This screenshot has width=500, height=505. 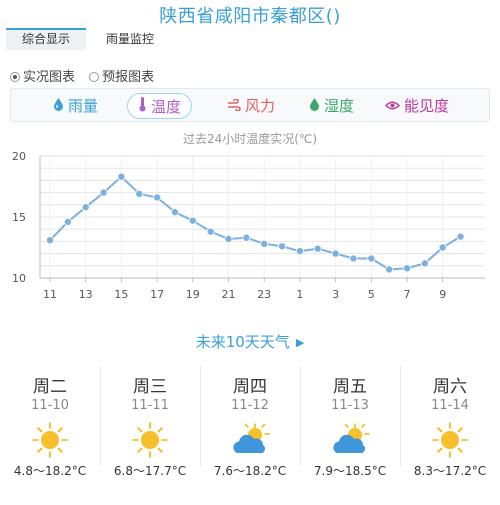 I want to click on metric-tab-visibility: 能见度, so click(x=417, y=106).